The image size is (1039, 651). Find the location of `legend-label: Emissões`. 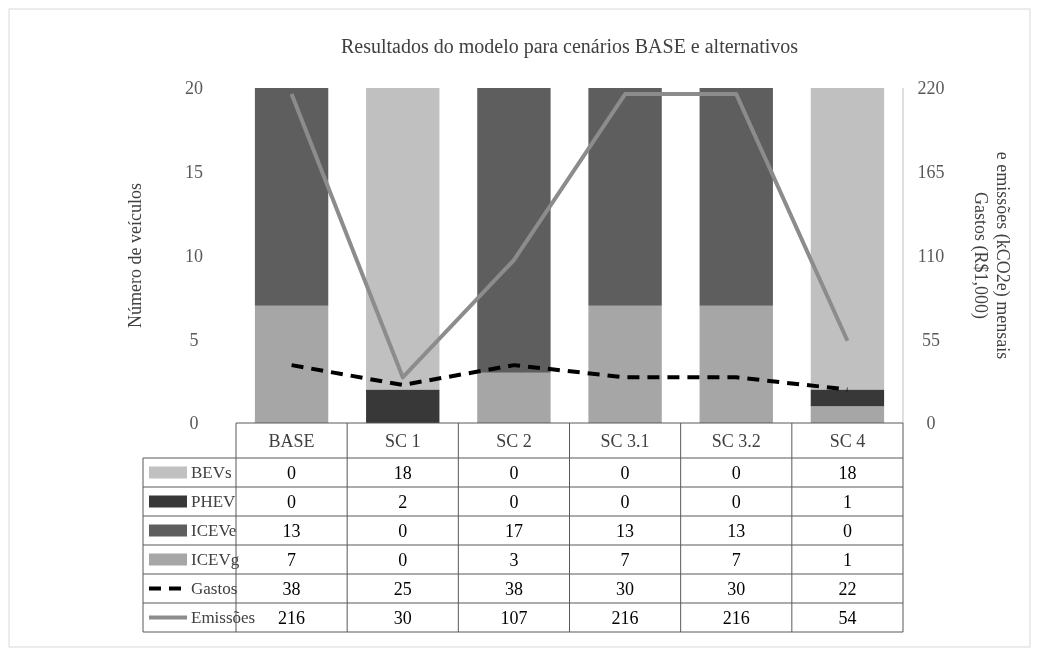

legend-label: Emissões is located at coordinates (223, 618).